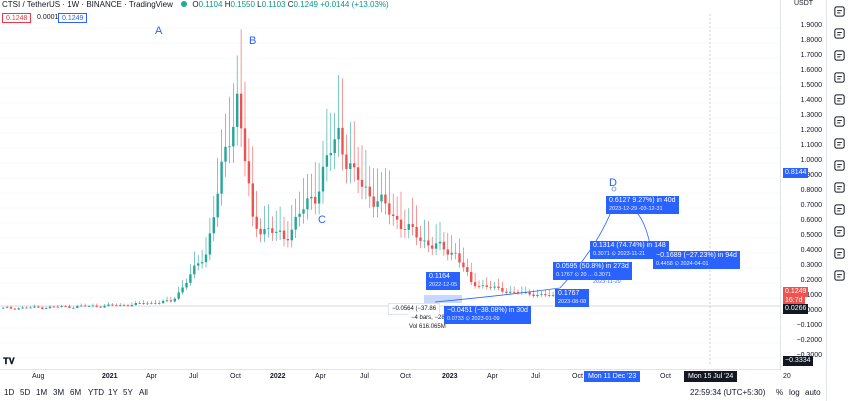 The image size is (850, 401). I want to click on calendar-icon, so click(838, 55).